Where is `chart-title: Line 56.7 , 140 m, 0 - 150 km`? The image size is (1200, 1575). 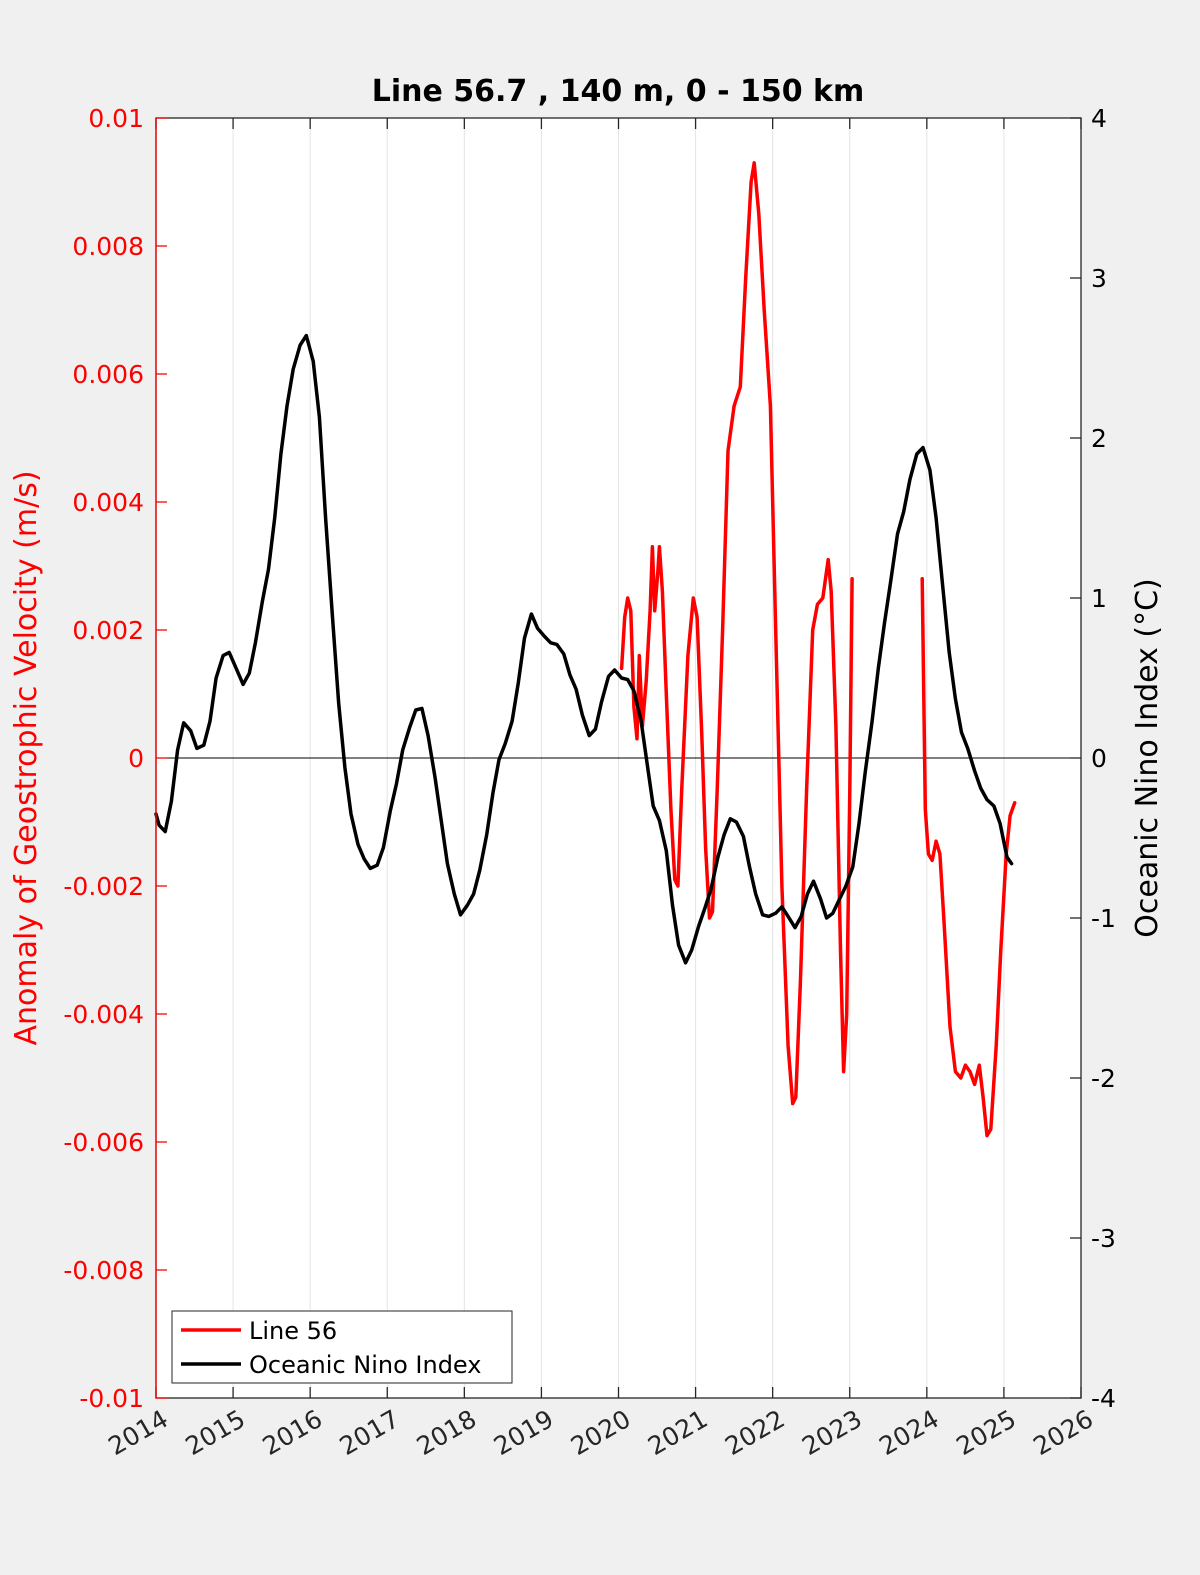 chart-title: Line 56.7 , 140 m, 0 - 150 km is located at coordinates (618, 91).